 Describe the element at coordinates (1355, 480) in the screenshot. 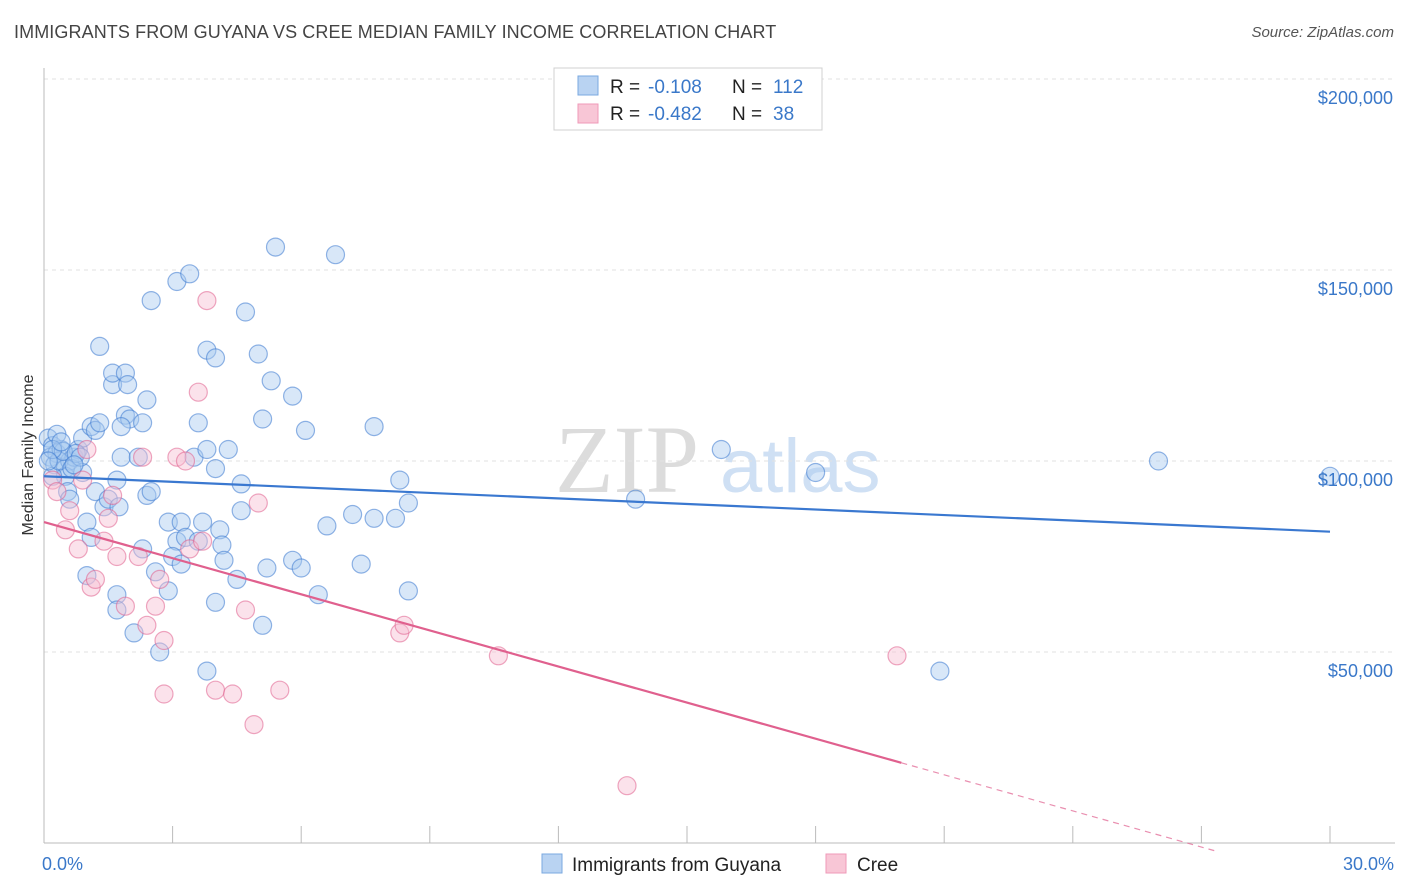

I see `y-tick-label-100k: $100,000` at that location.